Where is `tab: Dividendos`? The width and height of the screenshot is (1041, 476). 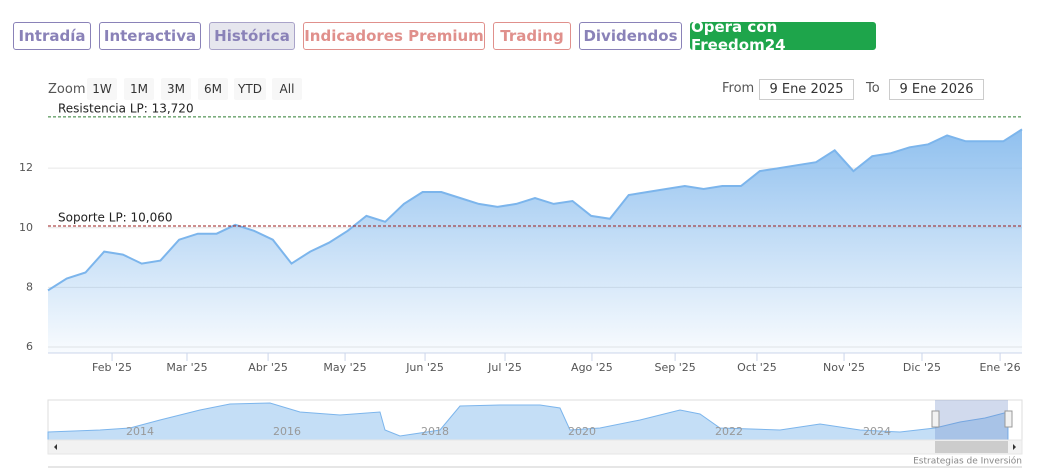
tab: Dividendos is located at coordinates (630, 36).